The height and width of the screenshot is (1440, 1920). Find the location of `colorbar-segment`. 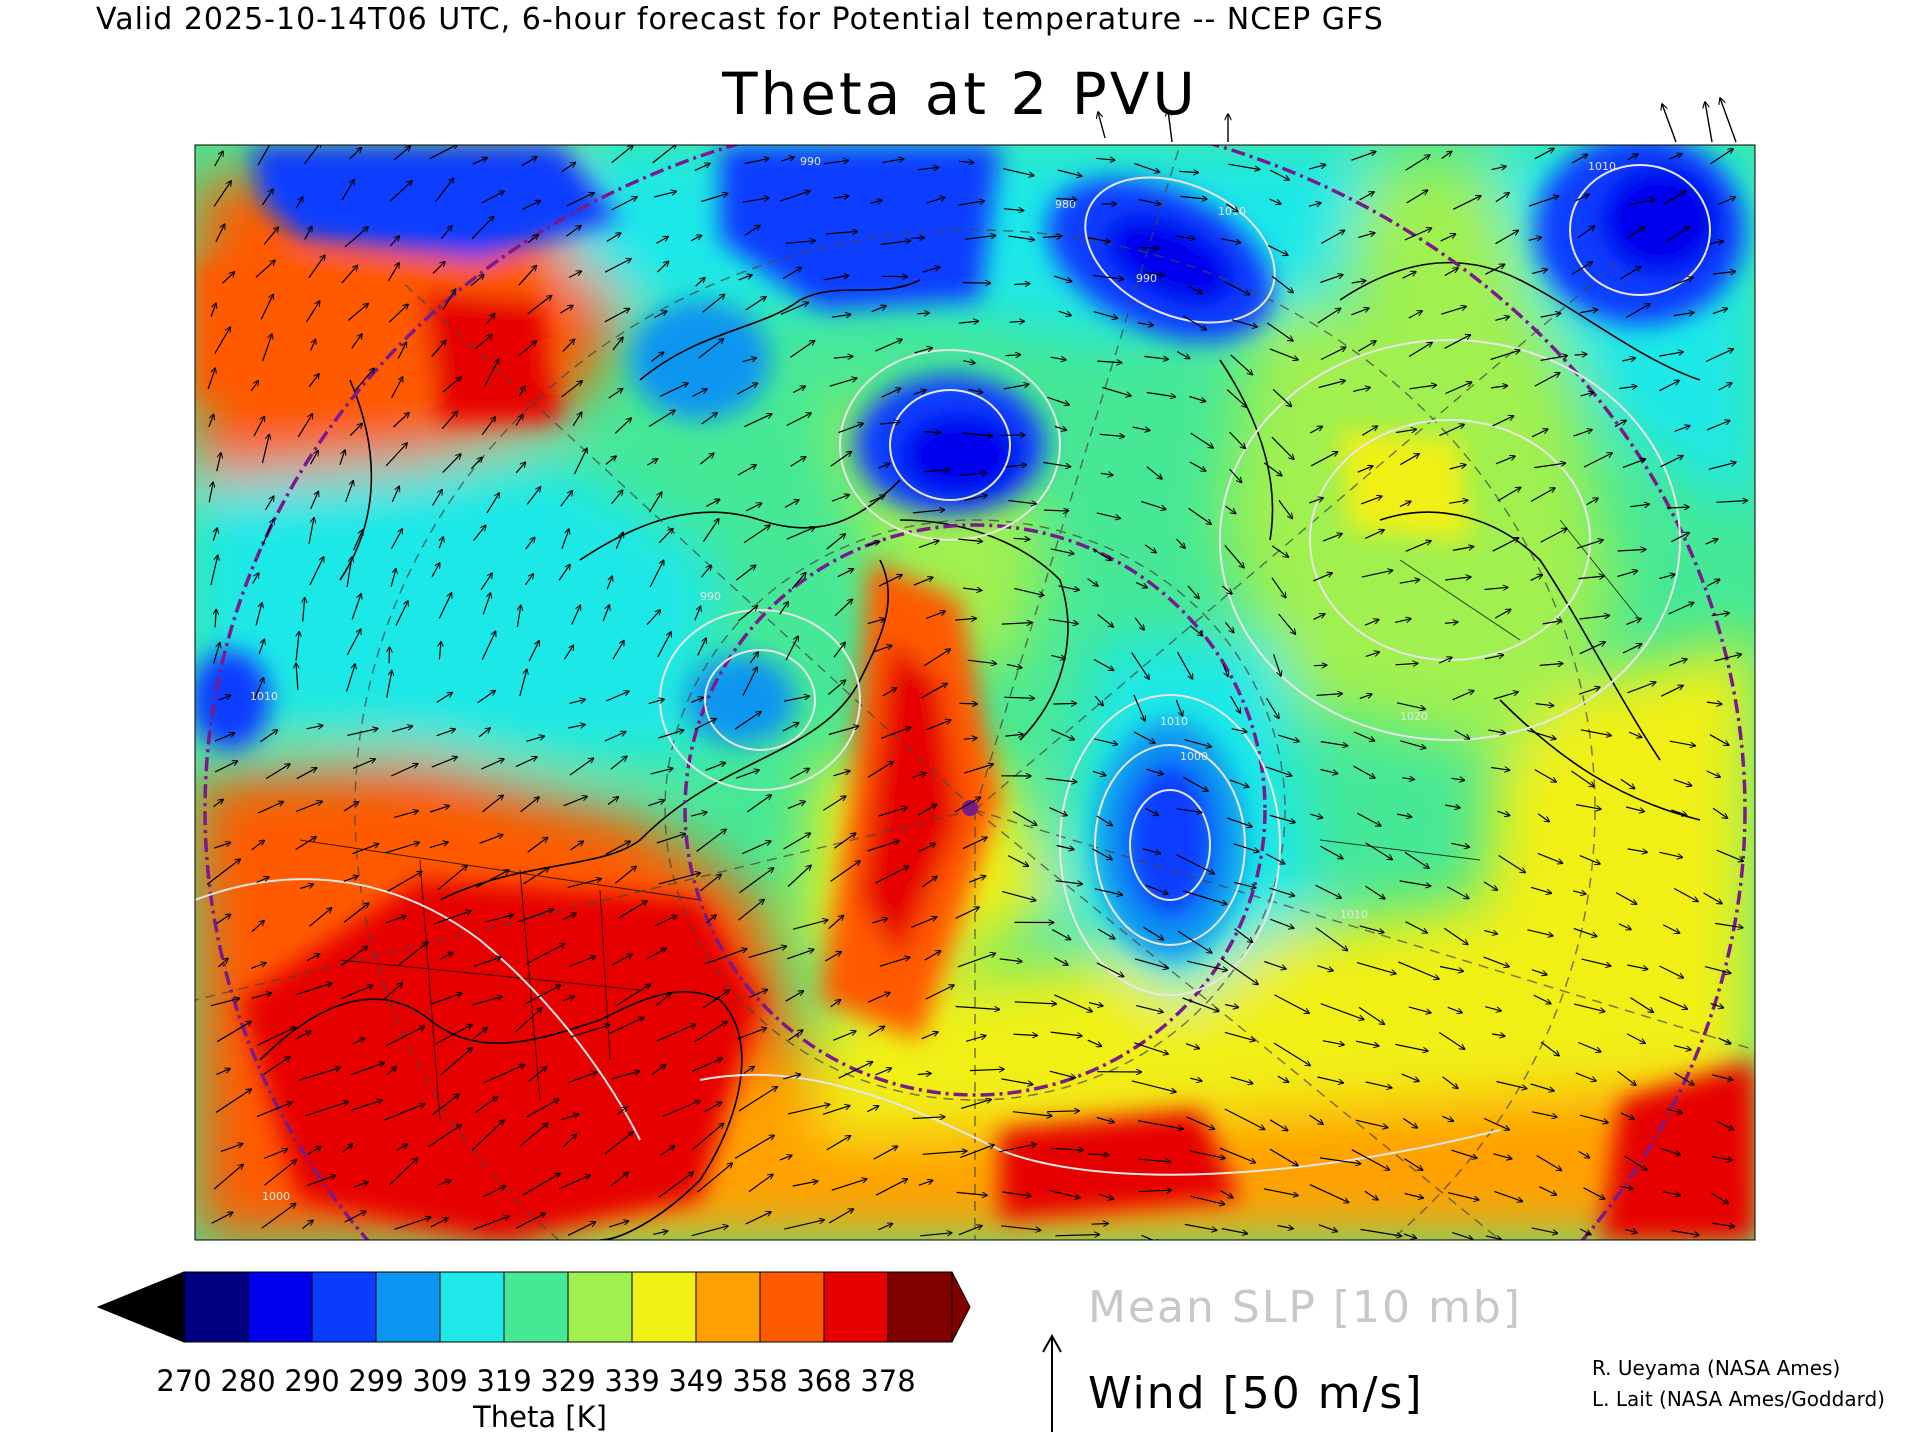

colorbar-segment is located at coordinates (856, 1307).